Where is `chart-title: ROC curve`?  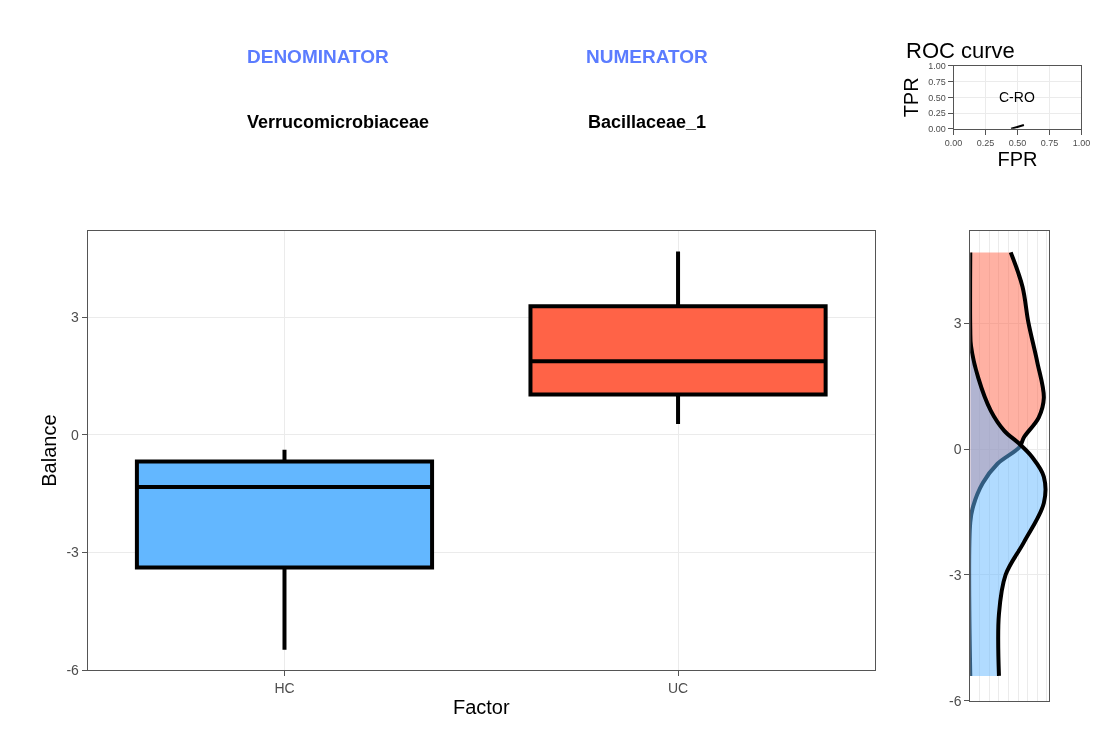
chart-title: ROC curve is located at coordinates (960, 50).